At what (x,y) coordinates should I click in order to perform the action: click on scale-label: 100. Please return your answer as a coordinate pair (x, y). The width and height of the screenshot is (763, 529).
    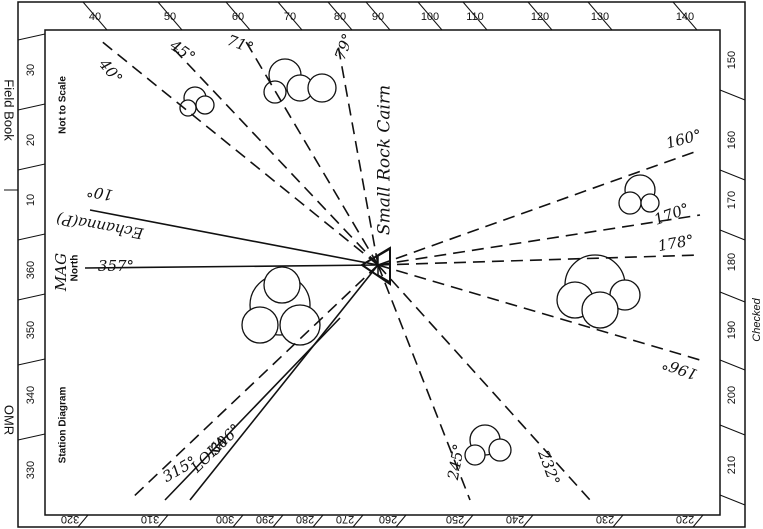
    Looking at the image, I should click on (430, 17).